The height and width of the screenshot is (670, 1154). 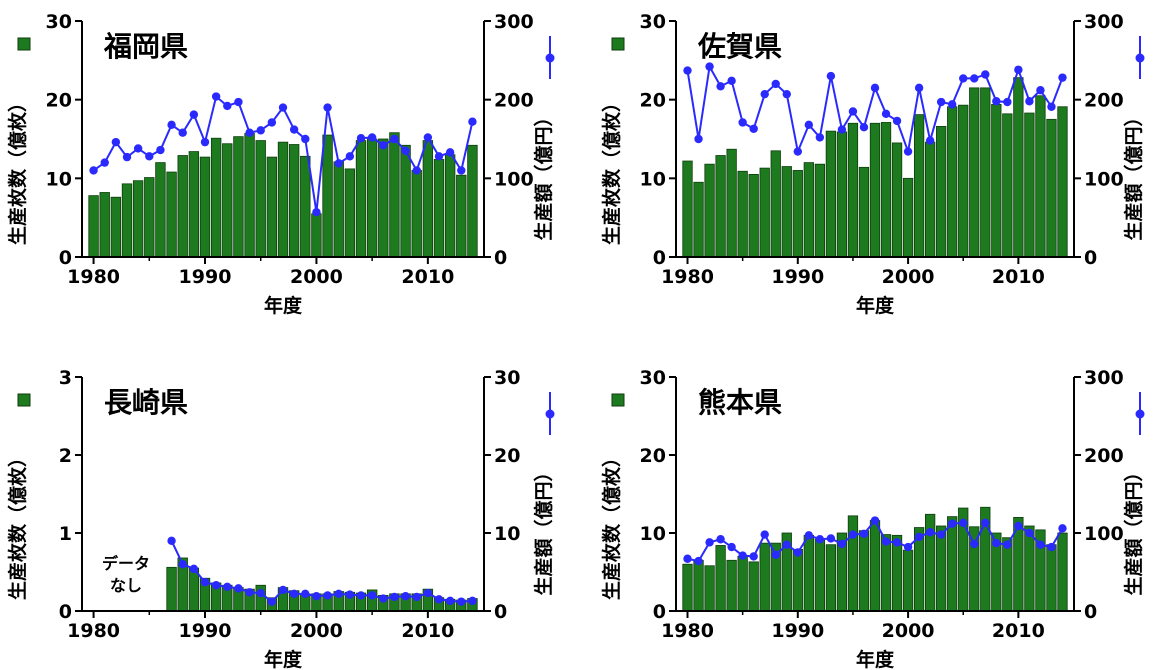 I want to click on bar-1980, so click(x=687, y=587).